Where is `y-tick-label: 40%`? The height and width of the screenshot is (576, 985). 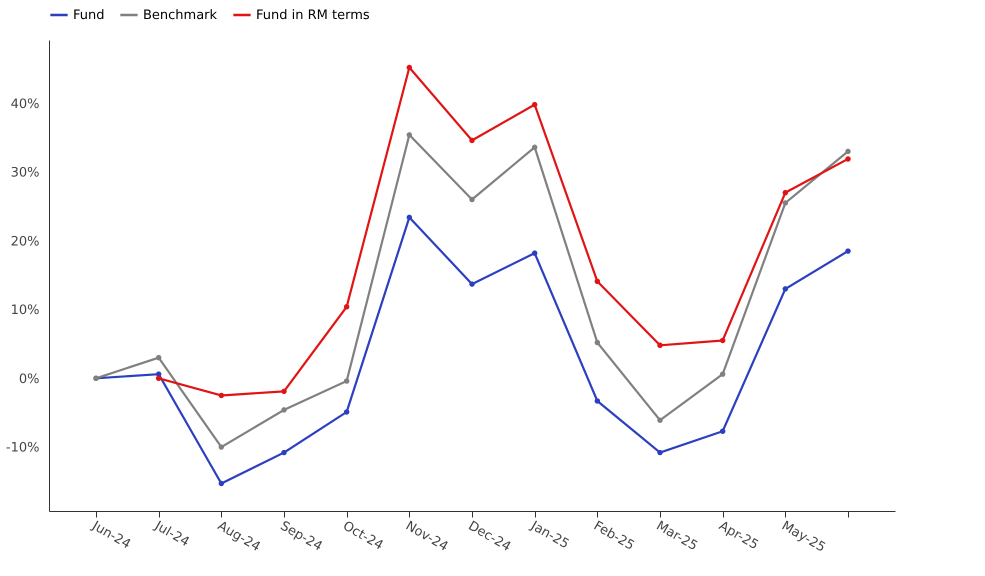 y-tick-label: 40% is located at coordinates (25, 104).